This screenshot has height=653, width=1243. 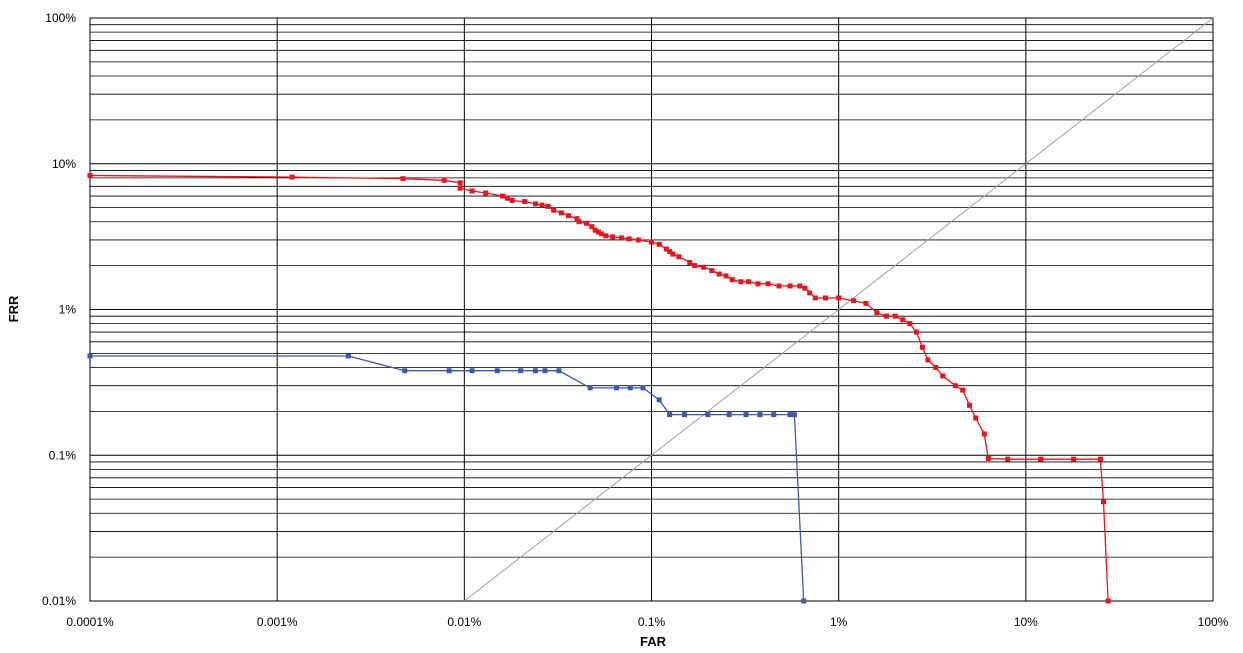 What do you see at coordinates (1213, 622) in the screenshot?
I see `x-tick-label: 100%` at bounding box center [1213, 622].